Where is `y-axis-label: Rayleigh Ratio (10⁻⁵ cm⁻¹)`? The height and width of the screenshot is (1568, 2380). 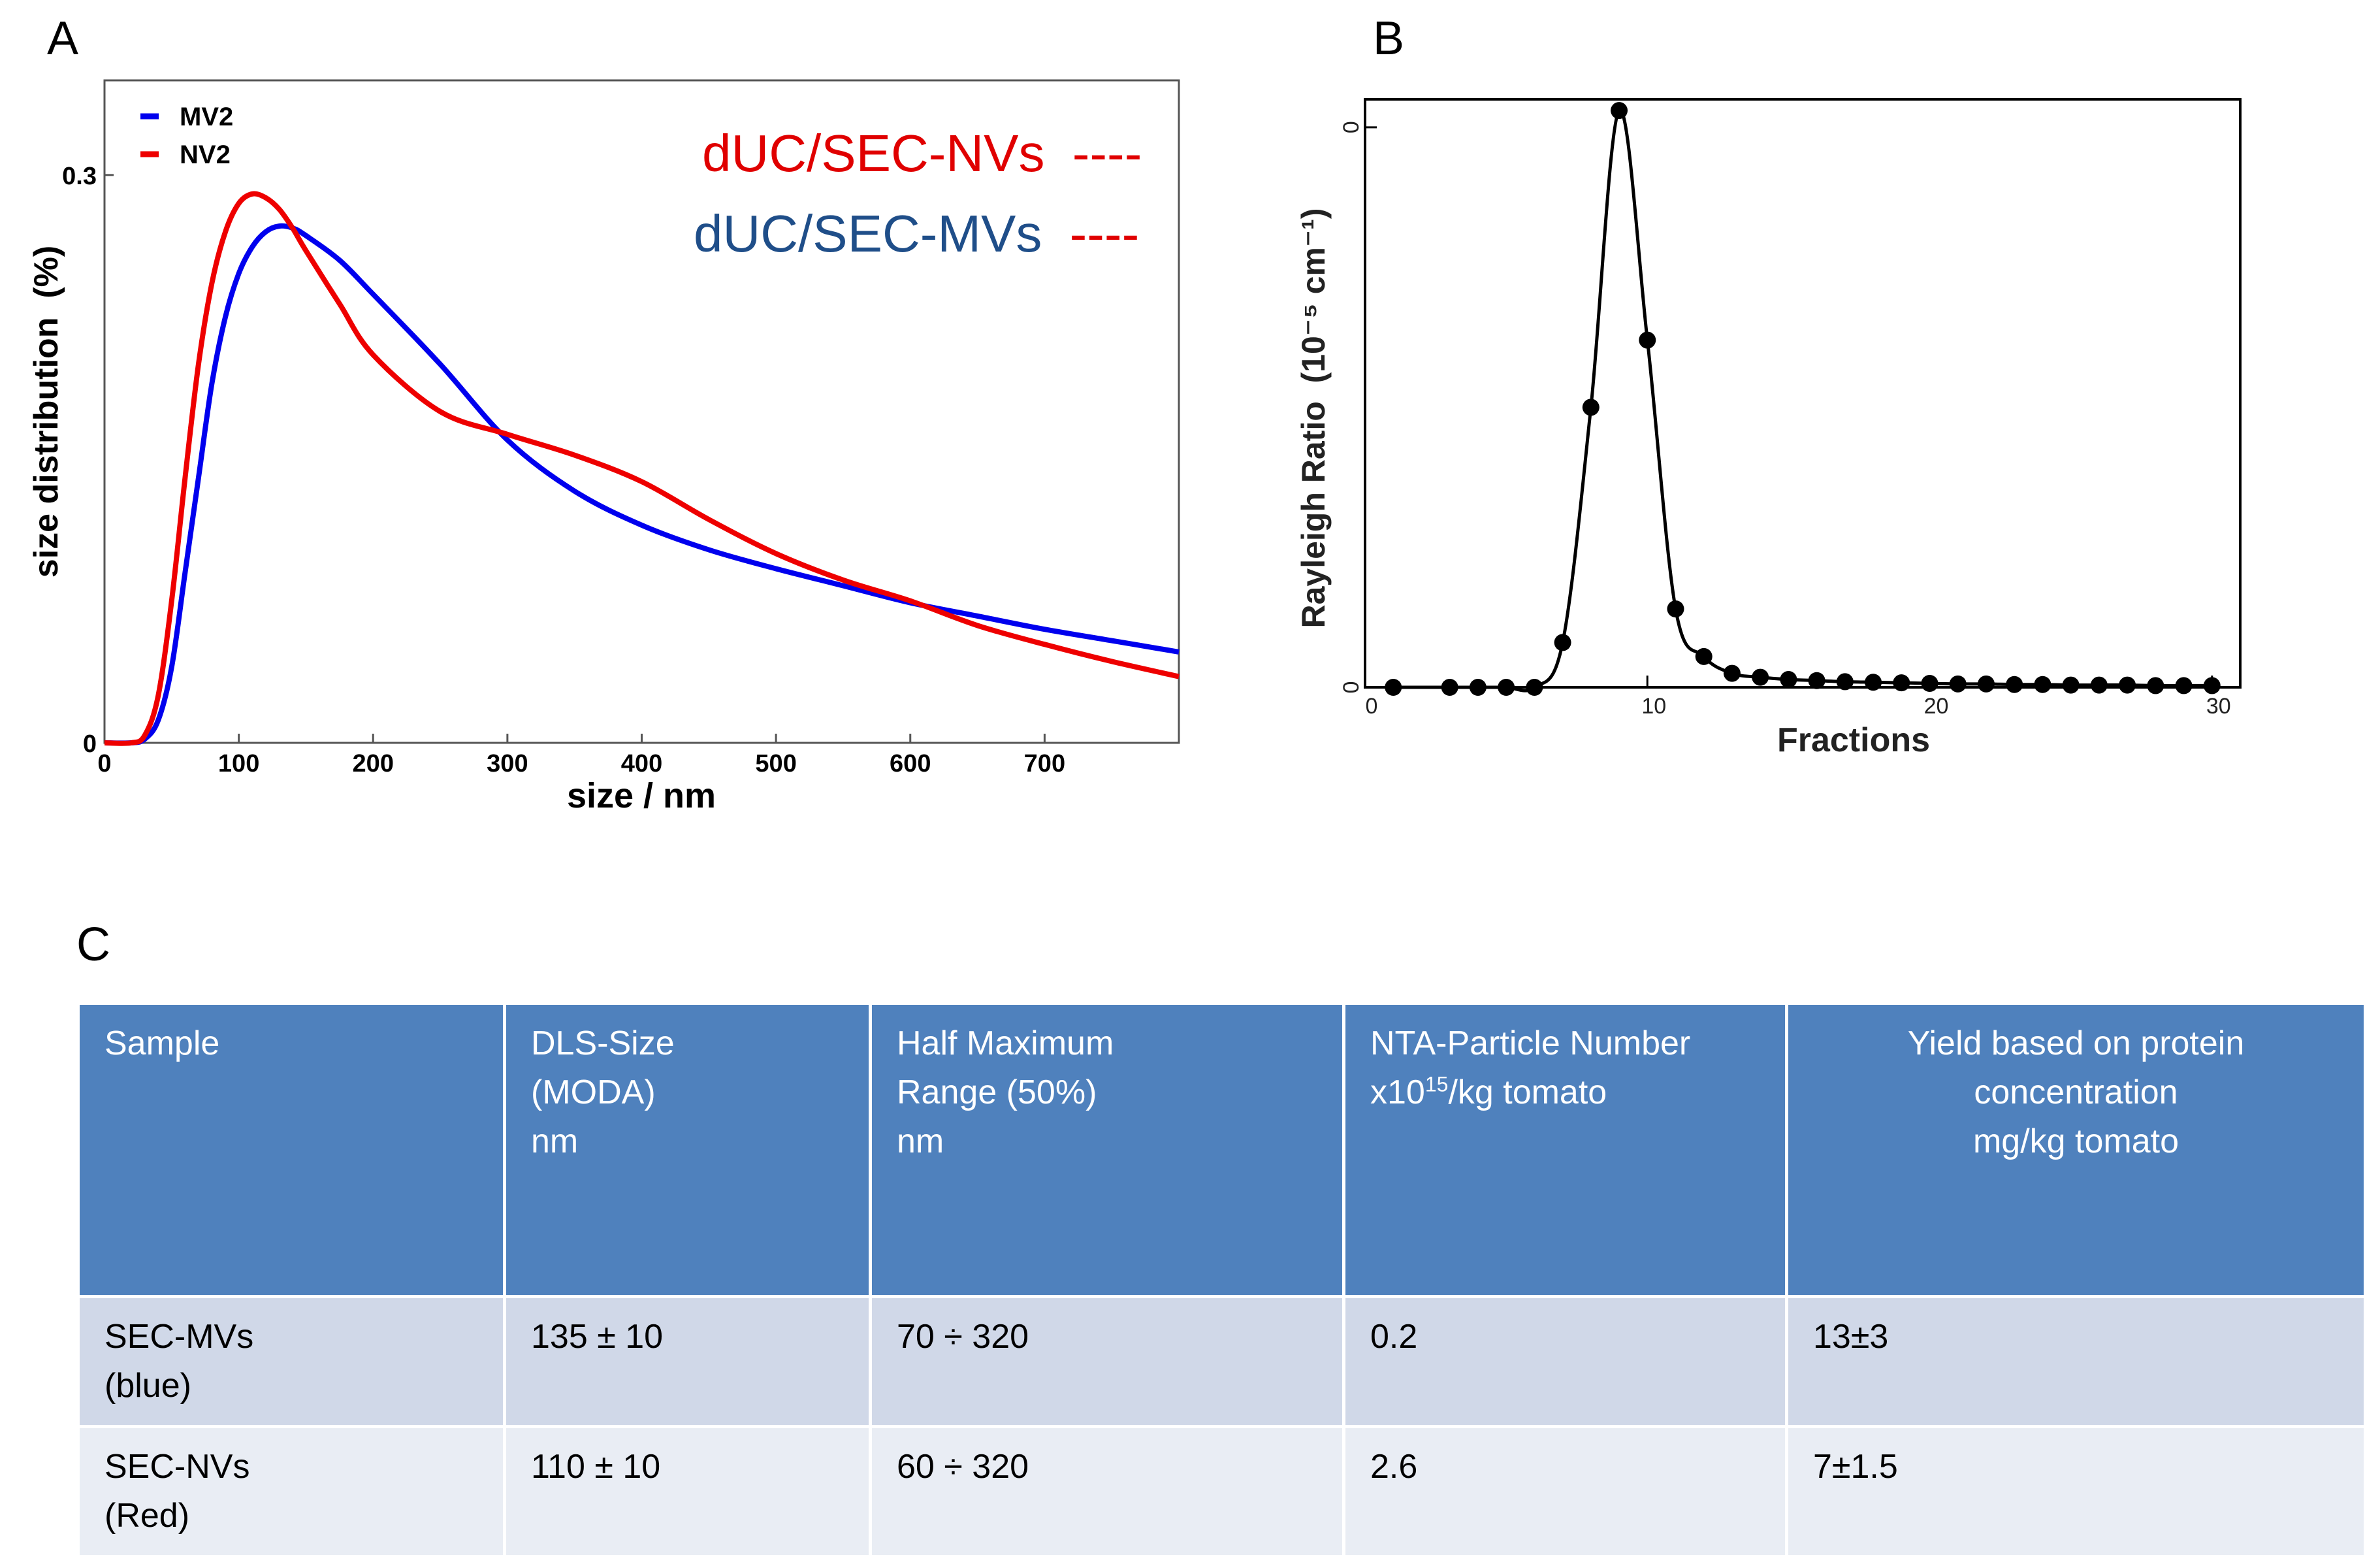 y-axis-label: Rayleigh Ratio (10⁻⁵ cm⁻¹) is located at coordinates (1313, 418).